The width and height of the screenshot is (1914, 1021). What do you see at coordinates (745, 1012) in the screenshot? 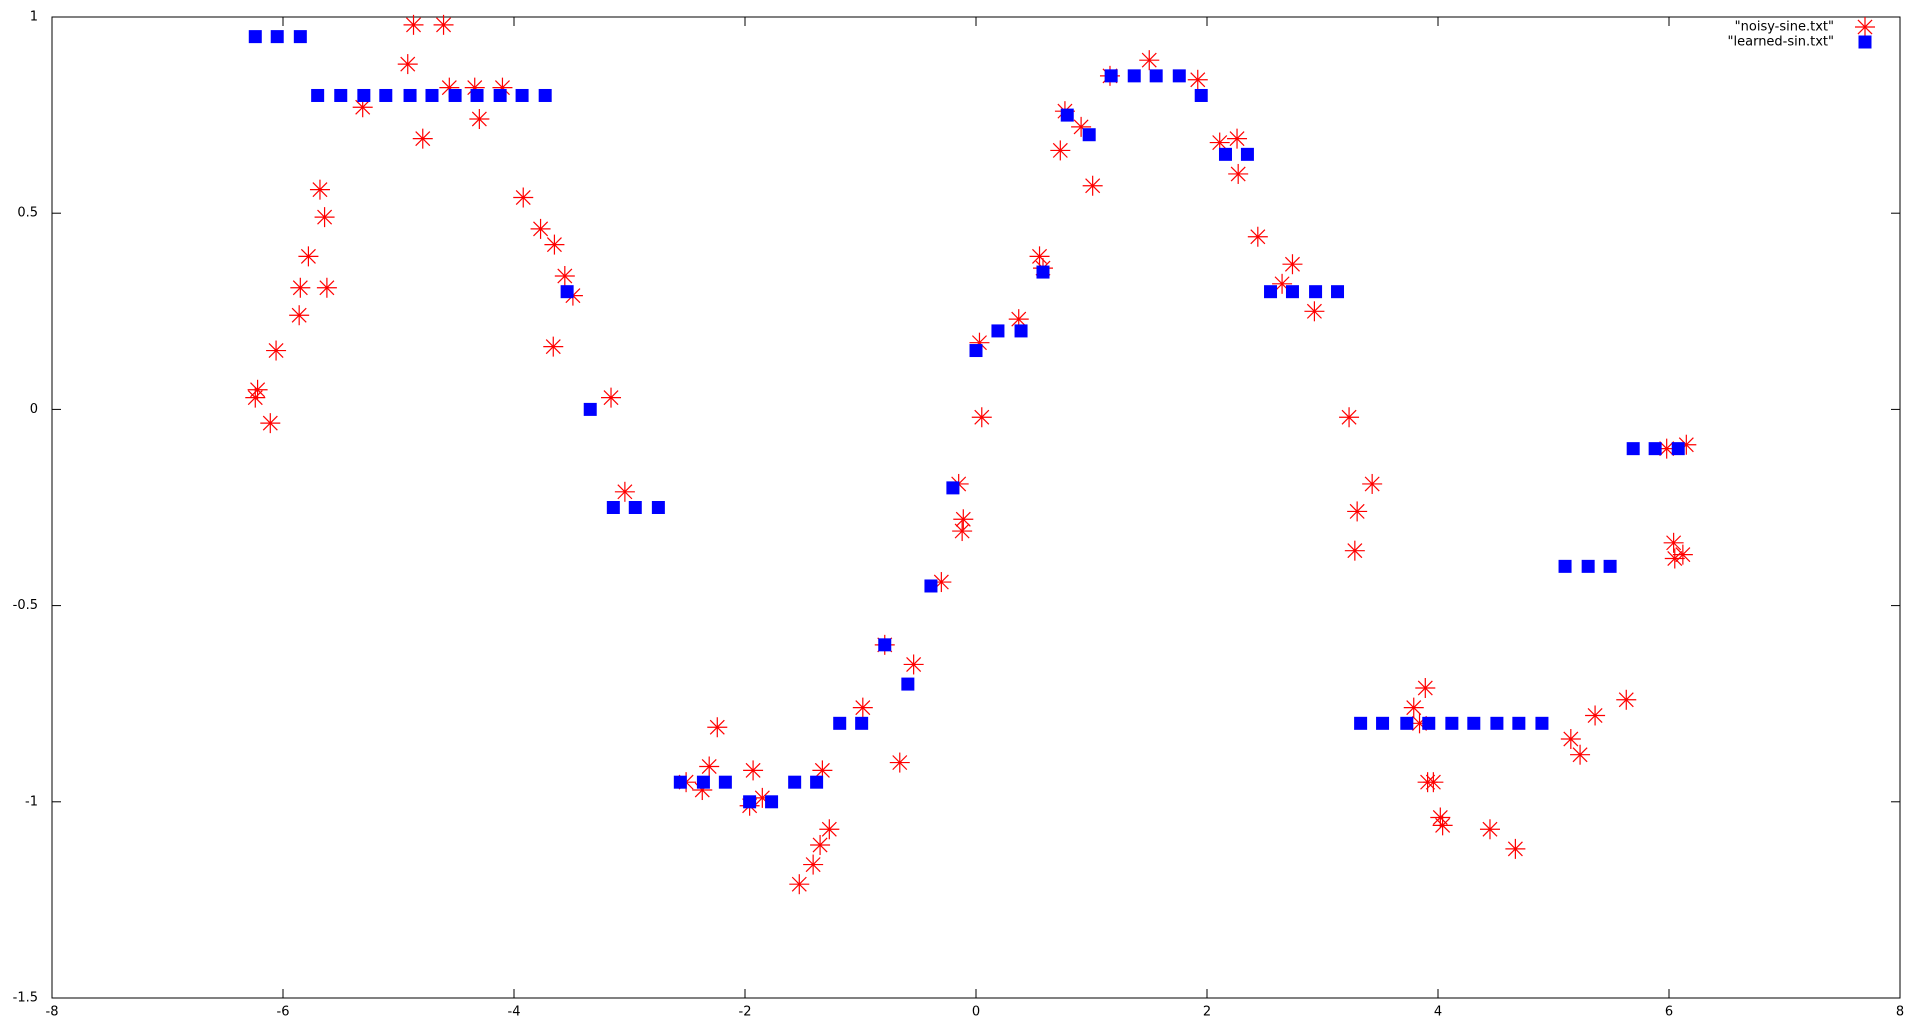
I see `x-tick-label: -2` at bounding box center [745, 1012].